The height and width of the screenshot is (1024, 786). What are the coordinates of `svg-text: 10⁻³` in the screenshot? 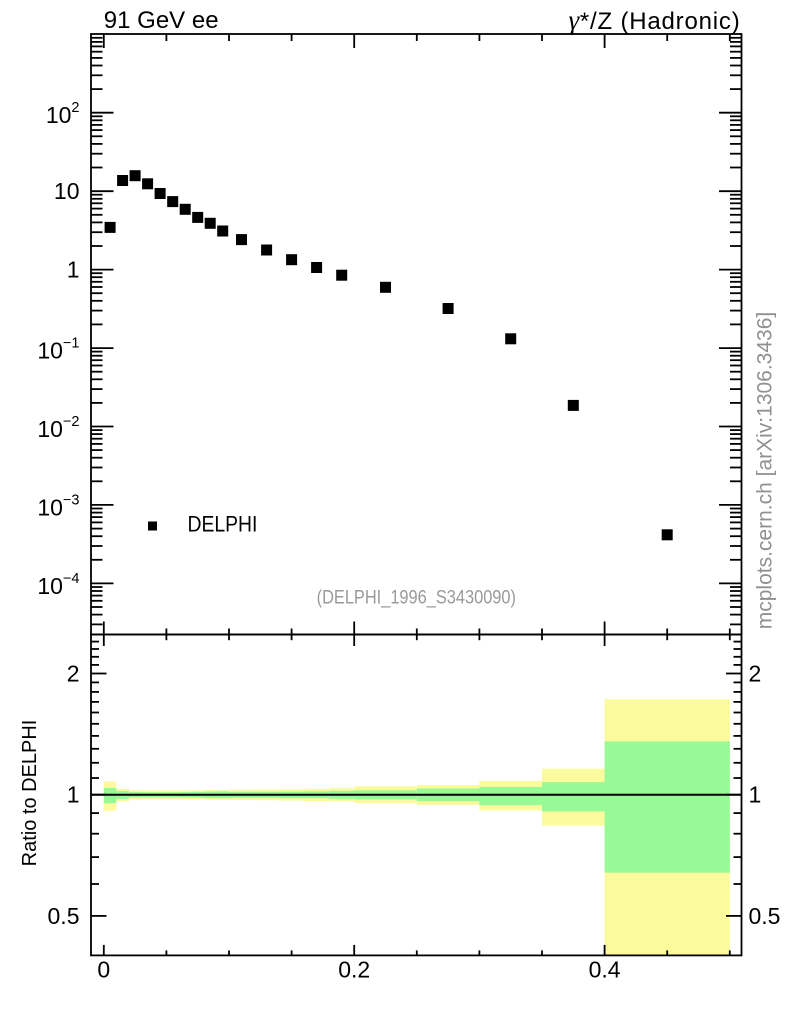 It's located at (58, 507).